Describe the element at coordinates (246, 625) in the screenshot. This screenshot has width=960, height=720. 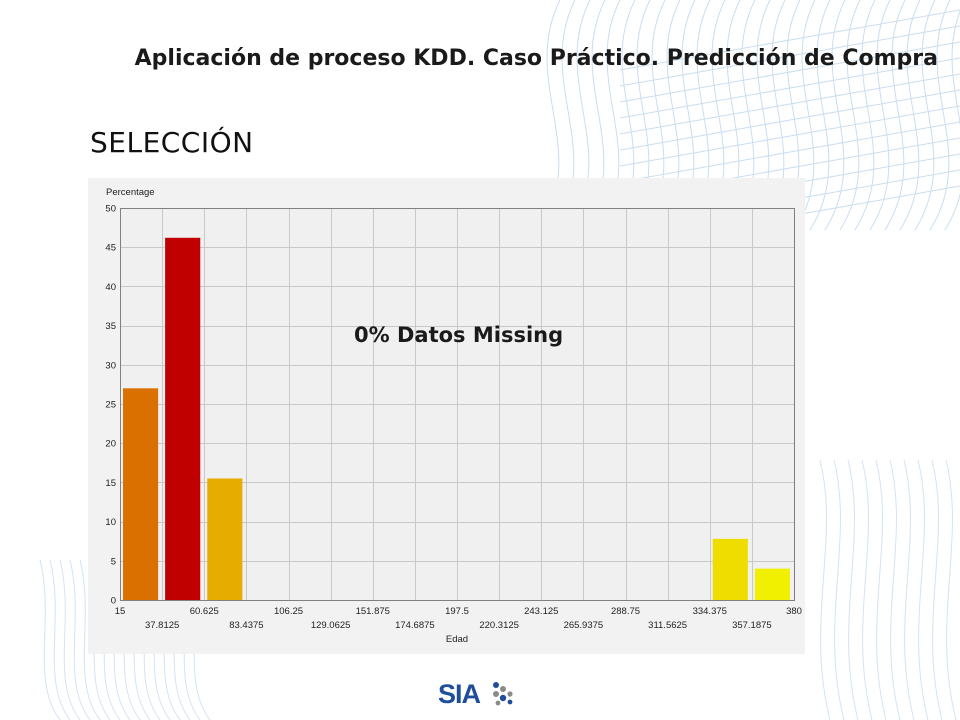
I see `x-tick-label: 83.4375` at that location.